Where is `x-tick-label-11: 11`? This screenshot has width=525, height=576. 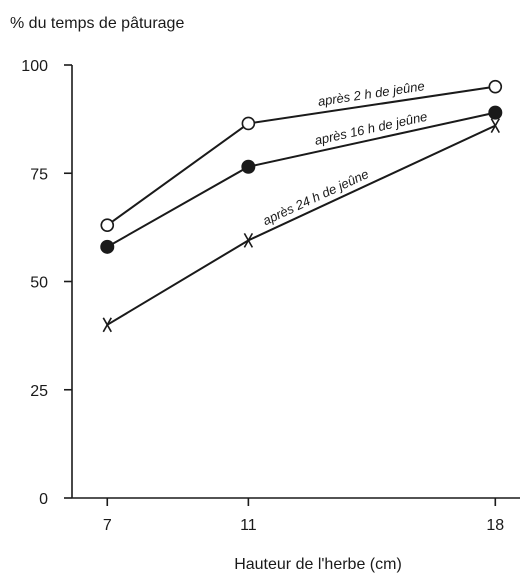 x-tick-label-11: 11 is located at coordinates (248, 525).